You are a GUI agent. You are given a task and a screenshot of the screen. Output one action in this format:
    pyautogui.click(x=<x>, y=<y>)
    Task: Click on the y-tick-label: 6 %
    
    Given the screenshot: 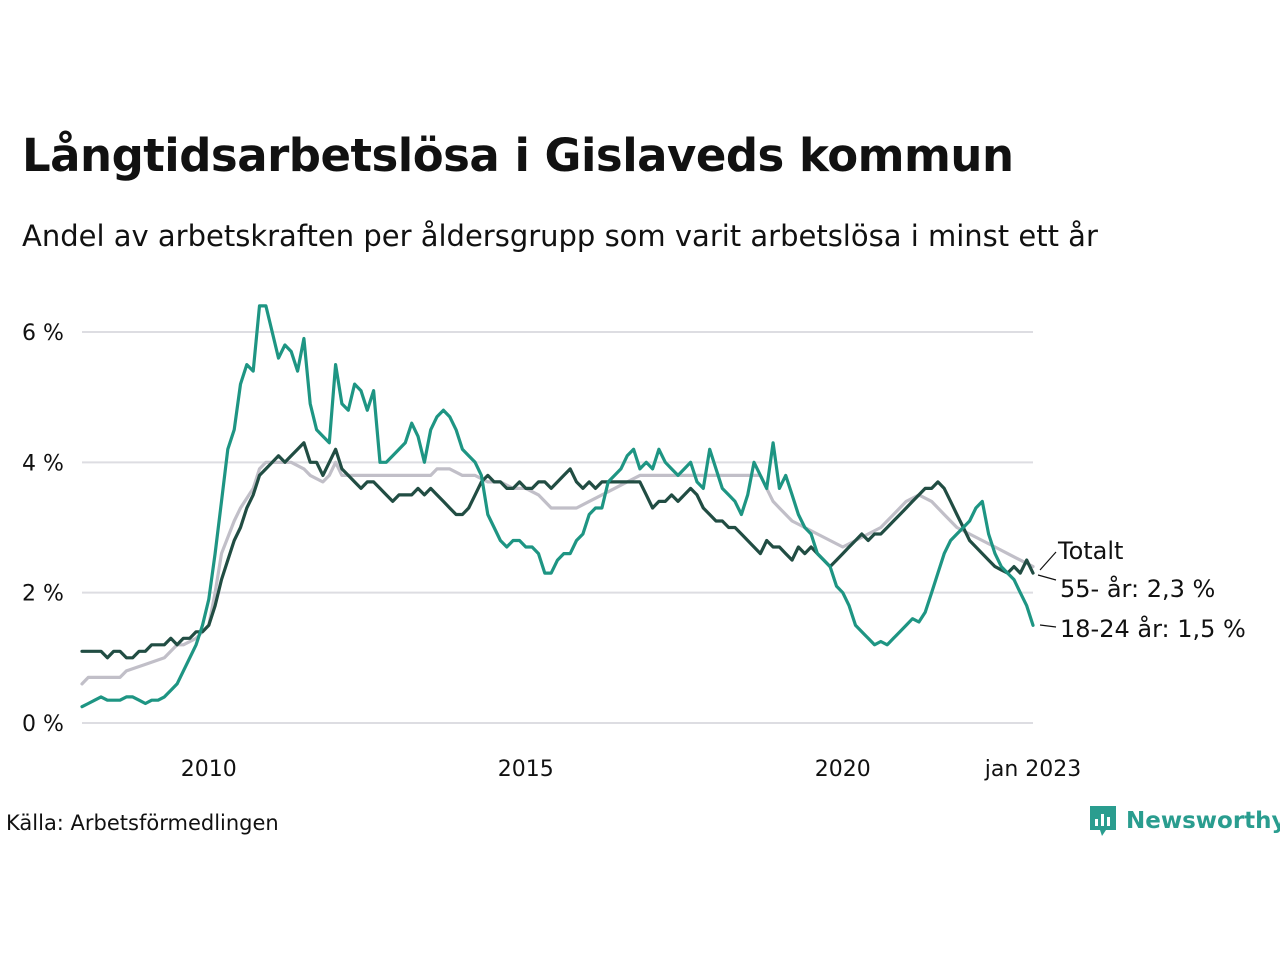 What is the action you would take?
    pyautogui.click(x=43, y=333)
    